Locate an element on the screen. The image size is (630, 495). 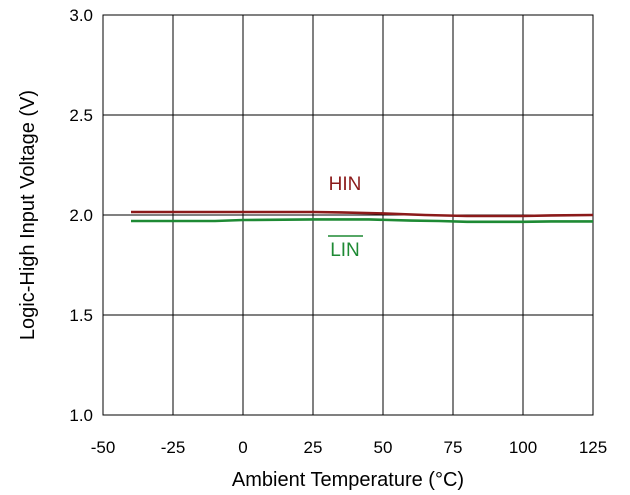
series-labels: HIN LIN is located at coordinates (345, 217).